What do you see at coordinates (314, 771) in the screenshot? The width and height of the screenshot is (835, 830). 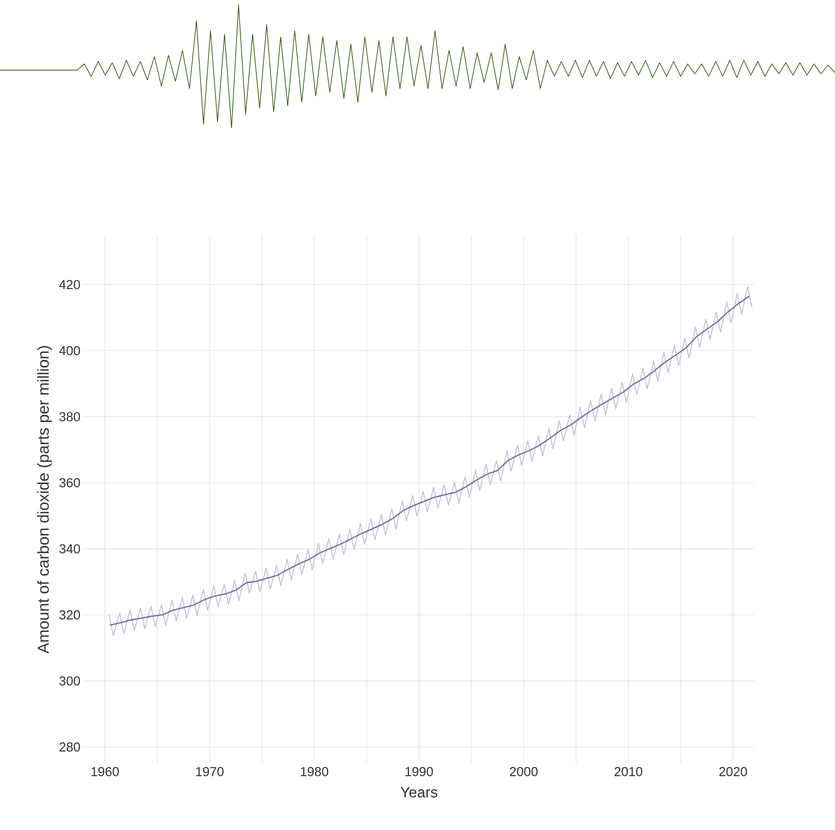 I see `x-tick-label: 1980` at bounding box center [314, 771].